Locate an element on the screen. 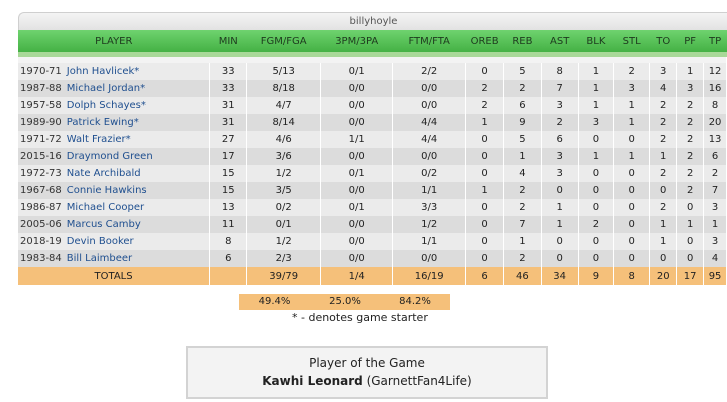 The height and width of the screenshot is (402, 727). col-header-ft: FTM/FTA is located at coordinates (429, 43).